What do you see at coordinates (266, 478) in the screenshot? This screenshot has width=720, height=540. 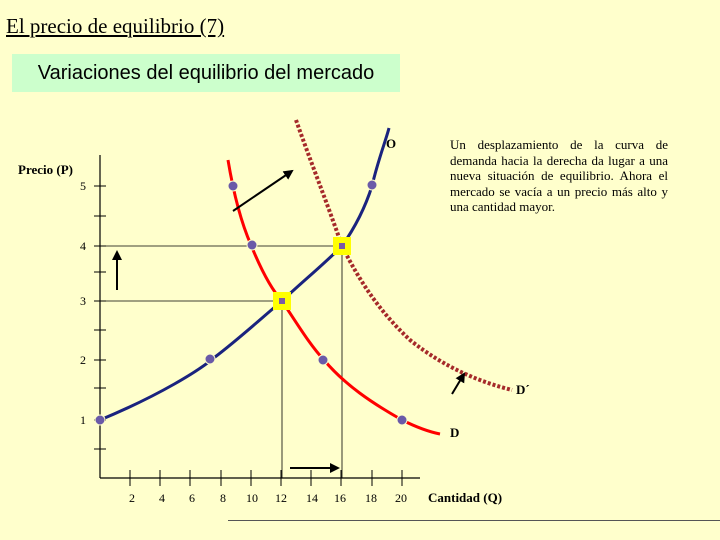 I see `x-axis-ticks` at bounding box center [266, 478].